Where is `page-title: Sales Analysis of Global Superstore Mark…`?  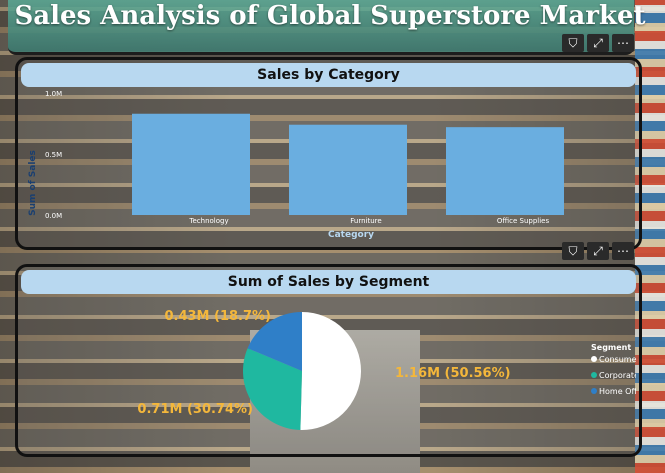
page-title: Sales Analysis of Global Superstore Mark… is located at coordinates (330, 16).